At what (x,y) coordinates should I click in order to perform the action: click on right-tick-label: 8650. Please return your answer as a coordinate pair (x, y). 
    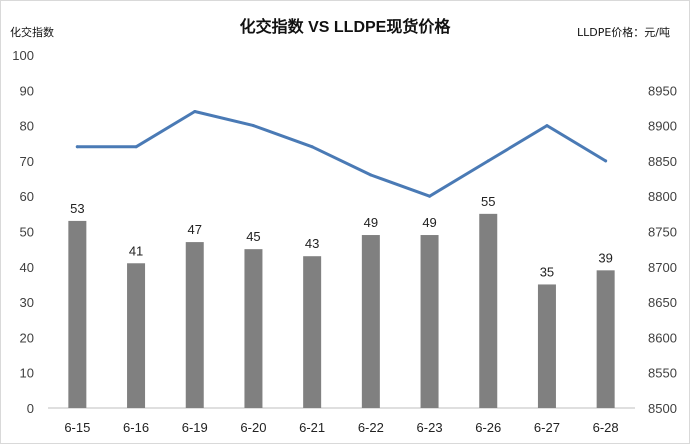
    Looking at the image, I should click on (662, 302).